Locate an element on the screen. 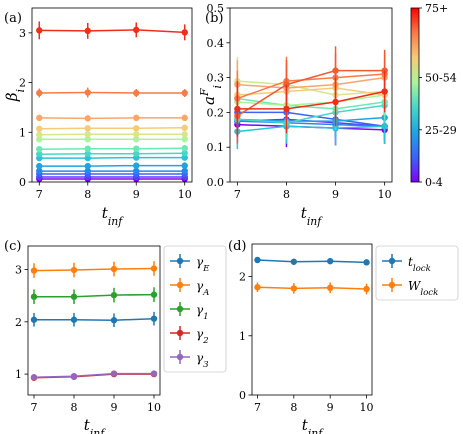  legend-entry: γ1 is located at coordinates (189, 312).